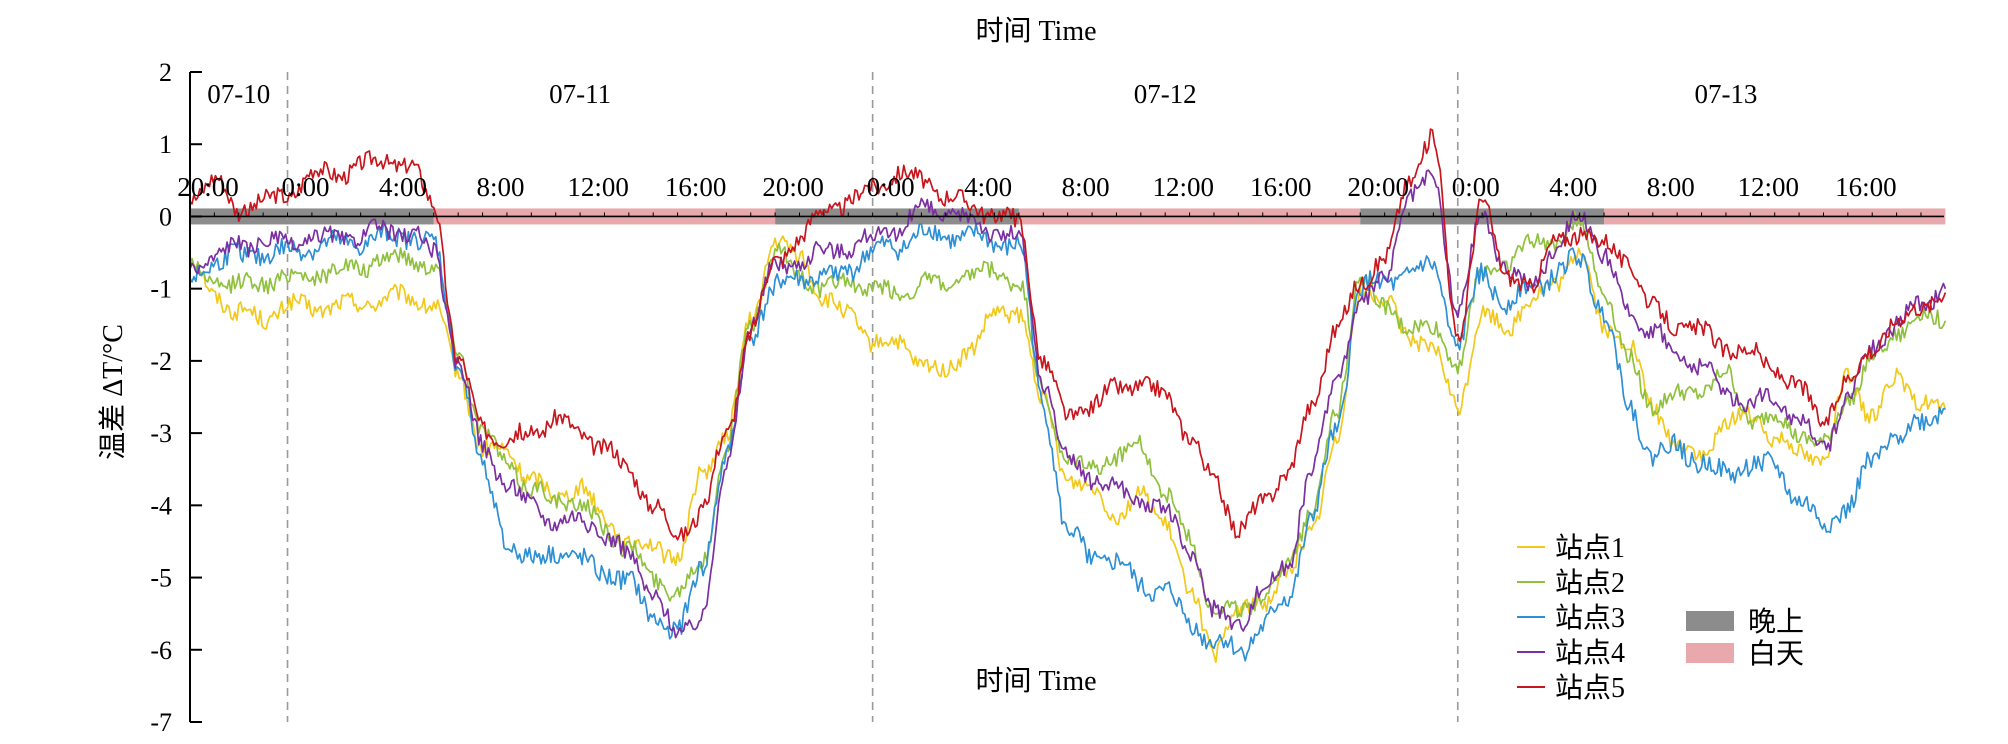 The width and height of the screenshot is (2008, 744). Describe the element at coordinates (982, 94) in the screenshot. I see `date-labels: 07-10 07-11 07-12 07-13` at that location.